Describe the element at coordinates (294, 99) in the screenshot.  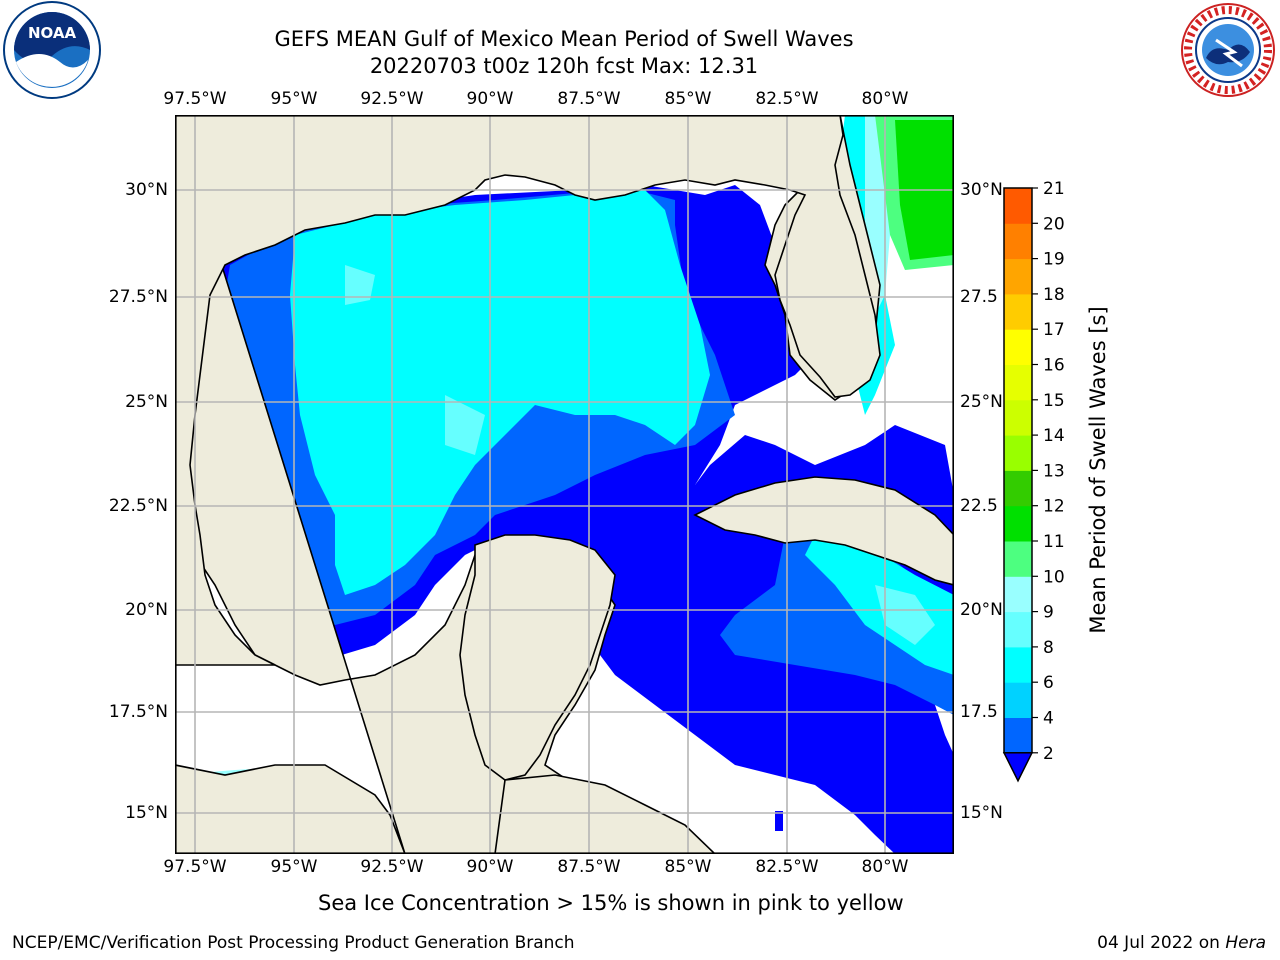
I see `lon-label-top: 95°W` at that location.